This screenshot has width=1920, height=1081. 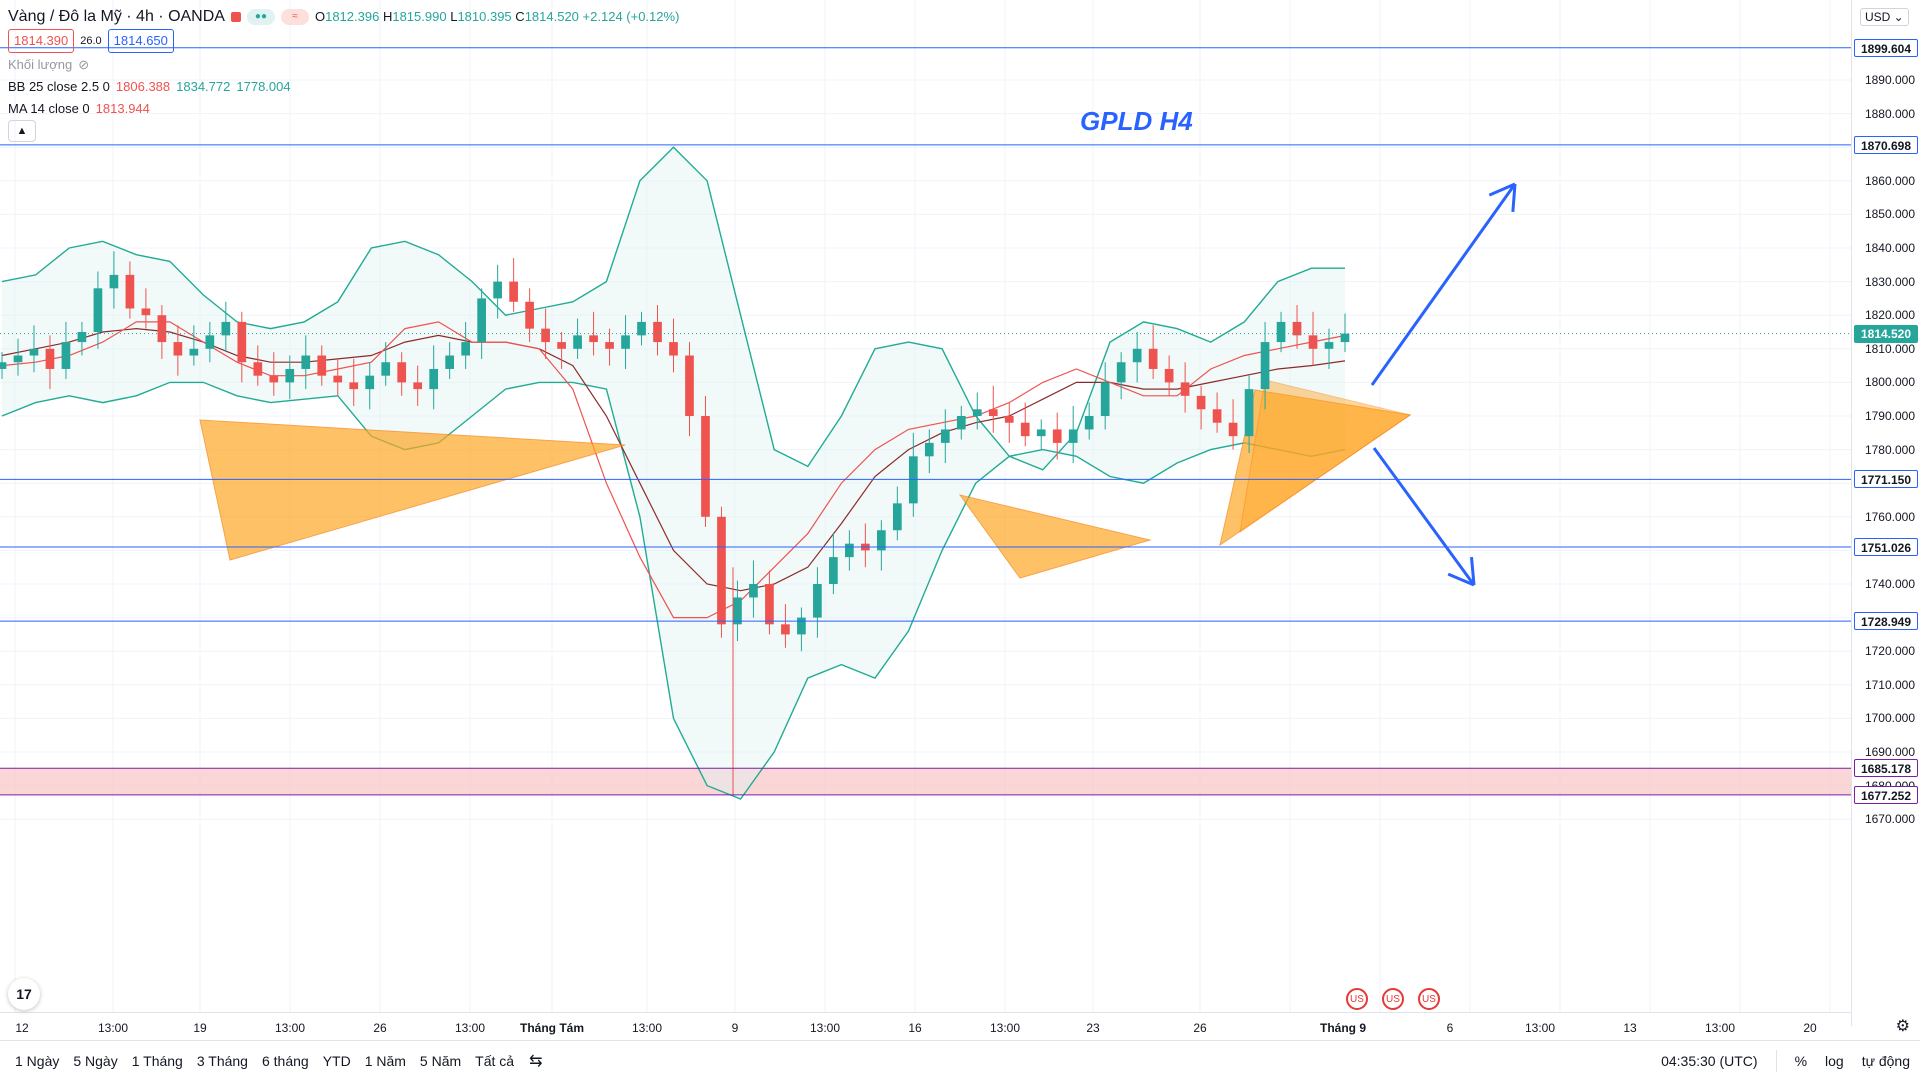 I want to click on price-tick-label: 1880.000, so click(x=1889, y=113).